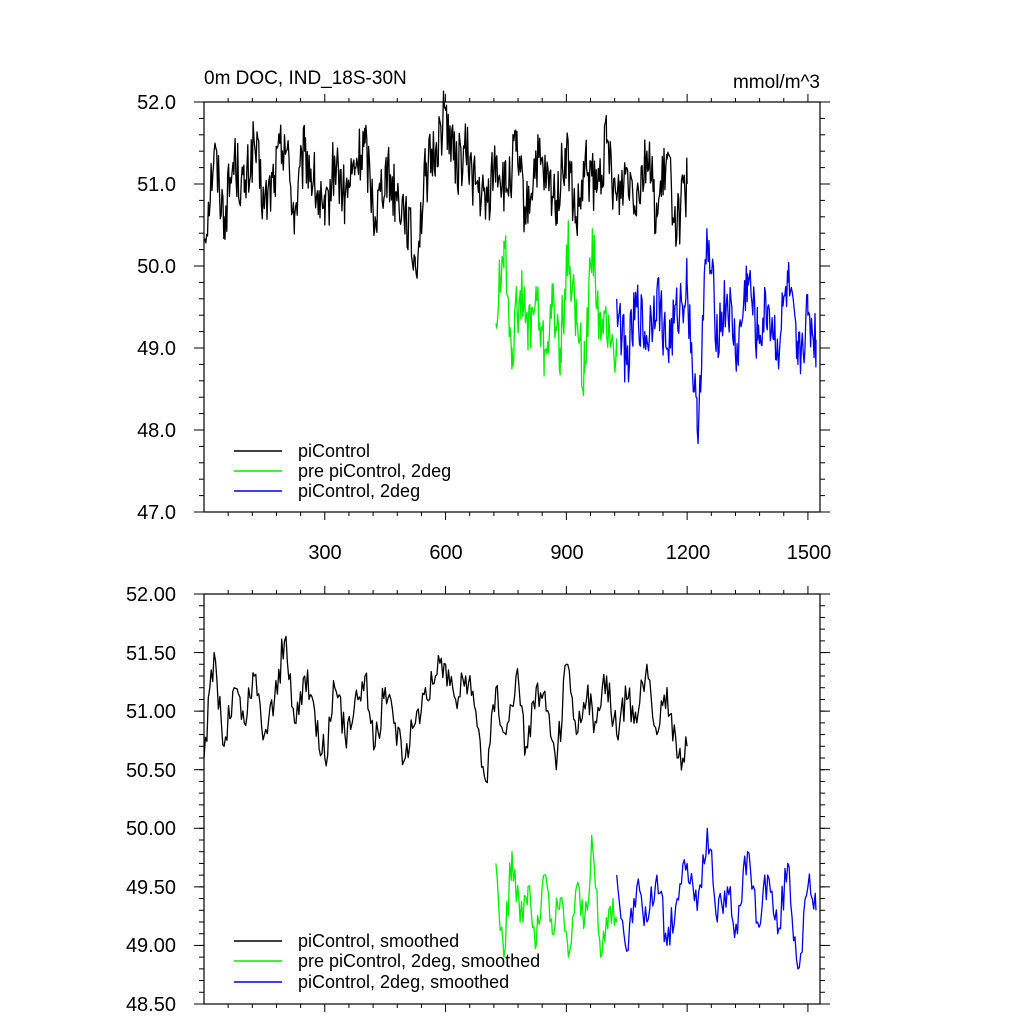 This screenshot has height=1024, width=1024. What do you see at coordinates (151, 712) in the screenshot?
I see `y-tick-label: 51.00` at bounding box center [151, 712].